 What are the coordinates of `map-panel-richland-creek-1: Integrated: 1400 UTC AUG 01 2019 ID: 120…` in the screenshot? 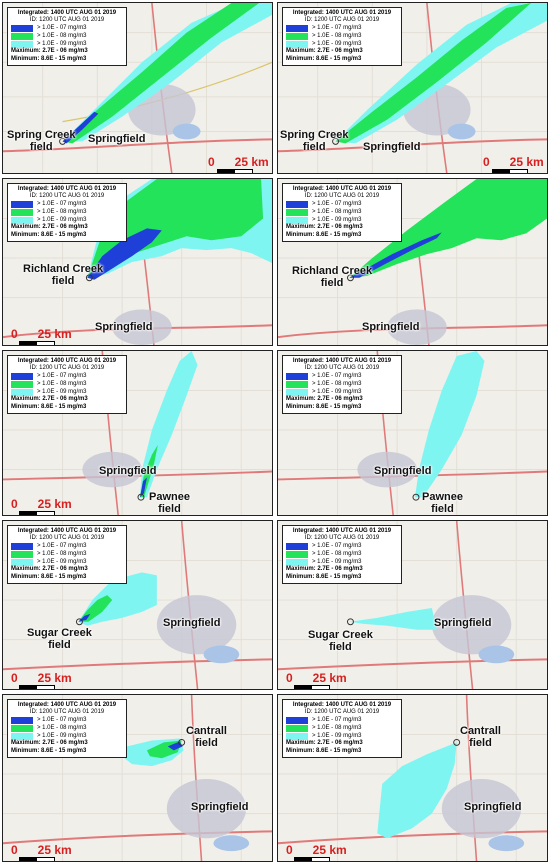 It's located at (137, 262).